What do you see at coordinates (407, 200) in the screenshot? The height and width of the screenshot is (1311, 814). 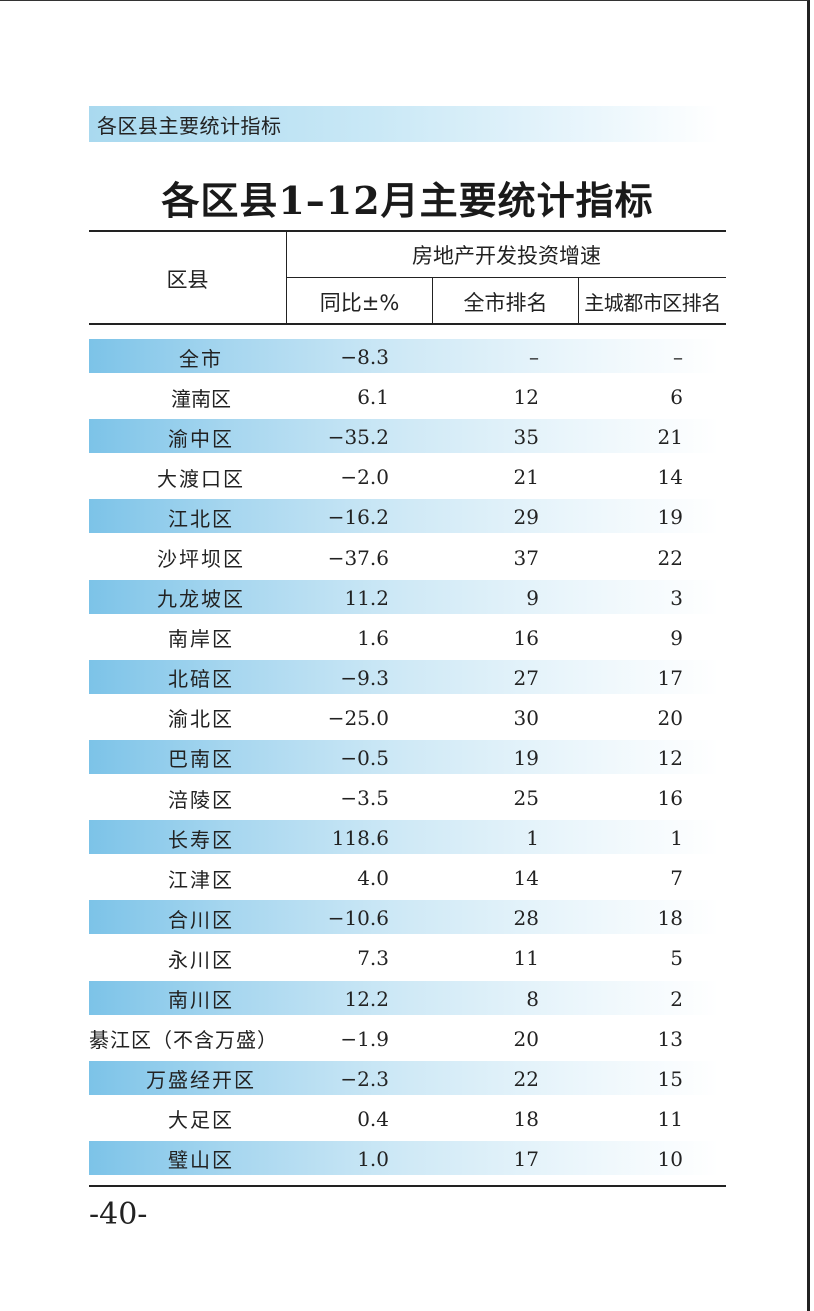 I see `table-title: 各区县1–12月主要统计指标` at bounding box center [407, 200].